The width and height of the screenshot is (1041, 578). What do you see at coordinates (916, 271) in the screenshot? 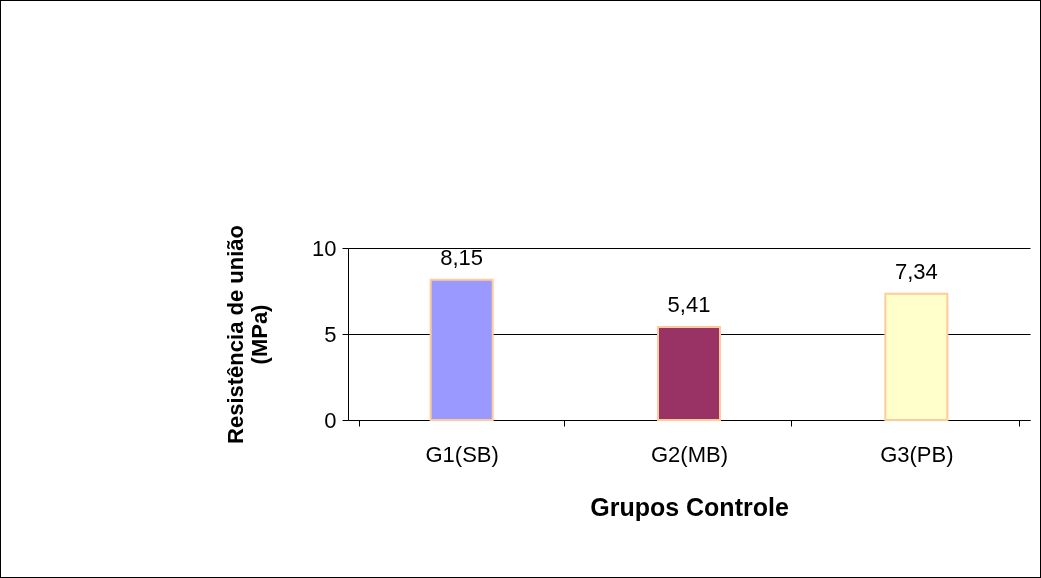
I see `data-label: 7,34` at bounding box center [916, 271].